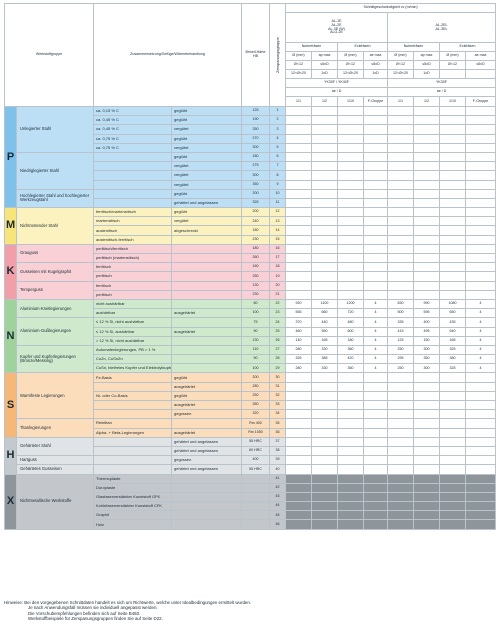  Describe the element at coordinates (250, 451) in the screenshot. I see `table-row: gehärtet und angelassen 60 HRC 38` at that location.